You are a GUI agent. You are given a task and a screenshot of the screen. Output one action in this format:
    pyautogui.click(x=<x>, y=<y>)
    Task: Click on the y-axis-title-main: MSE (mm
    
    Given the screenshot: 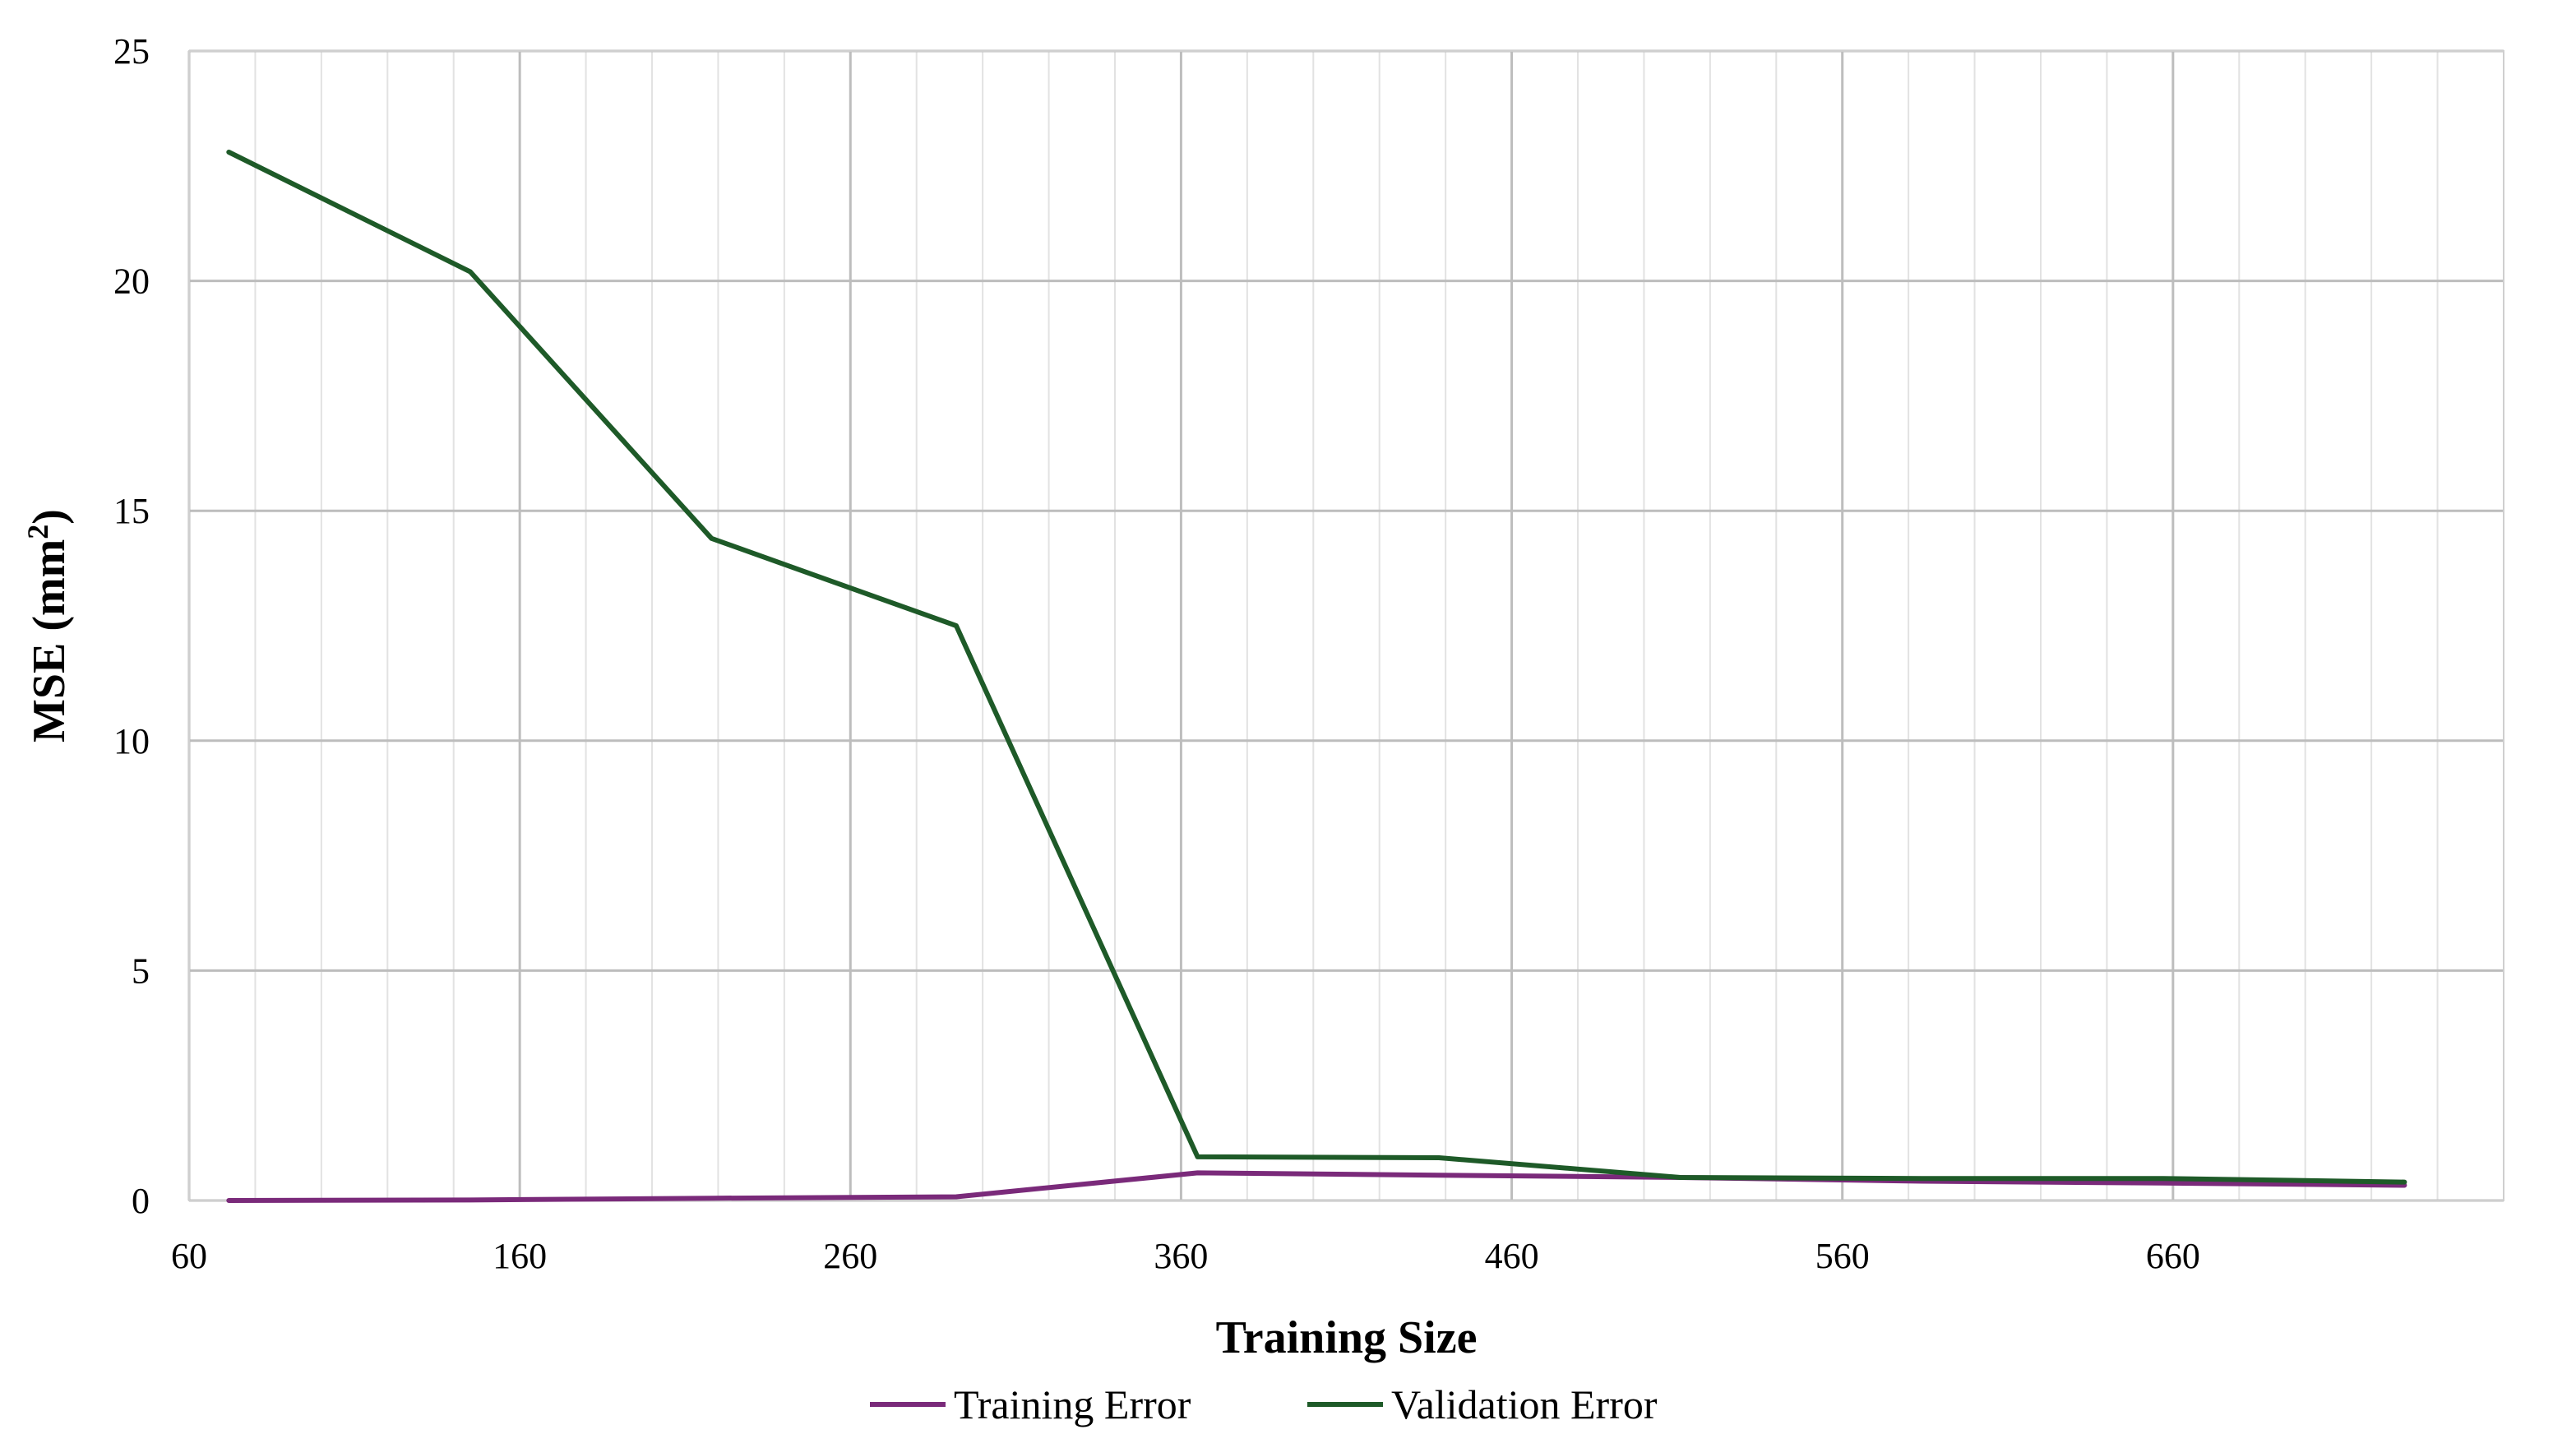 What is the action you would take?
    pyautogui.click(x=49, y=641)
    